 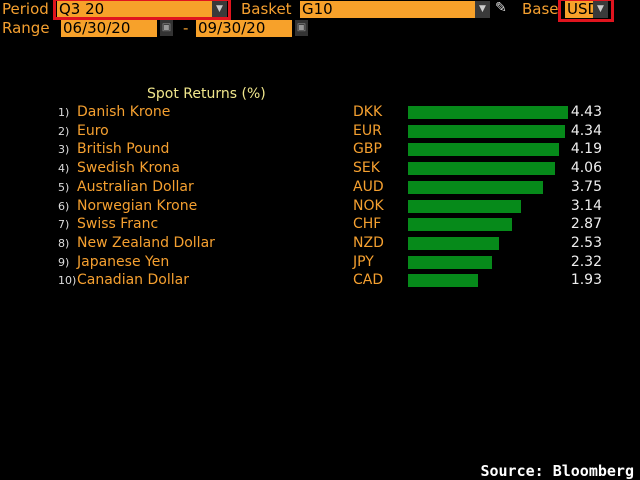 What do you see at coordinates (64, 262) in the screenshot?
I see `rank: 9)` at bounding box center [64, 262].